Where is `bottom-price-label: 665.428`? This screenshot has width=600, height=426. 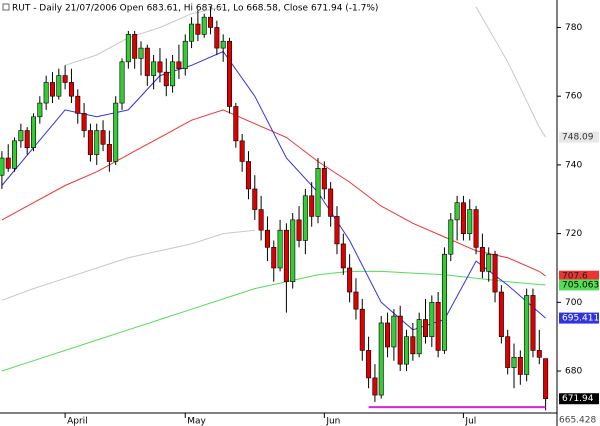 bottom-price-label: 665.428 is located at coordinates (577, 421).